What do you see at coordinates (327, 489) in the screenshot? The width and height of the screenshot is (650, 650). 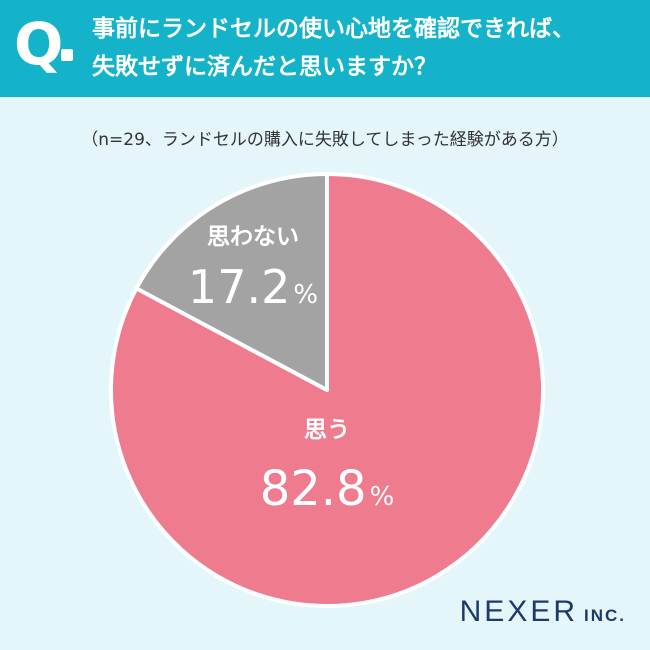 I see `slice-value-yes: 82.8%` at bounding box center [327, 489].